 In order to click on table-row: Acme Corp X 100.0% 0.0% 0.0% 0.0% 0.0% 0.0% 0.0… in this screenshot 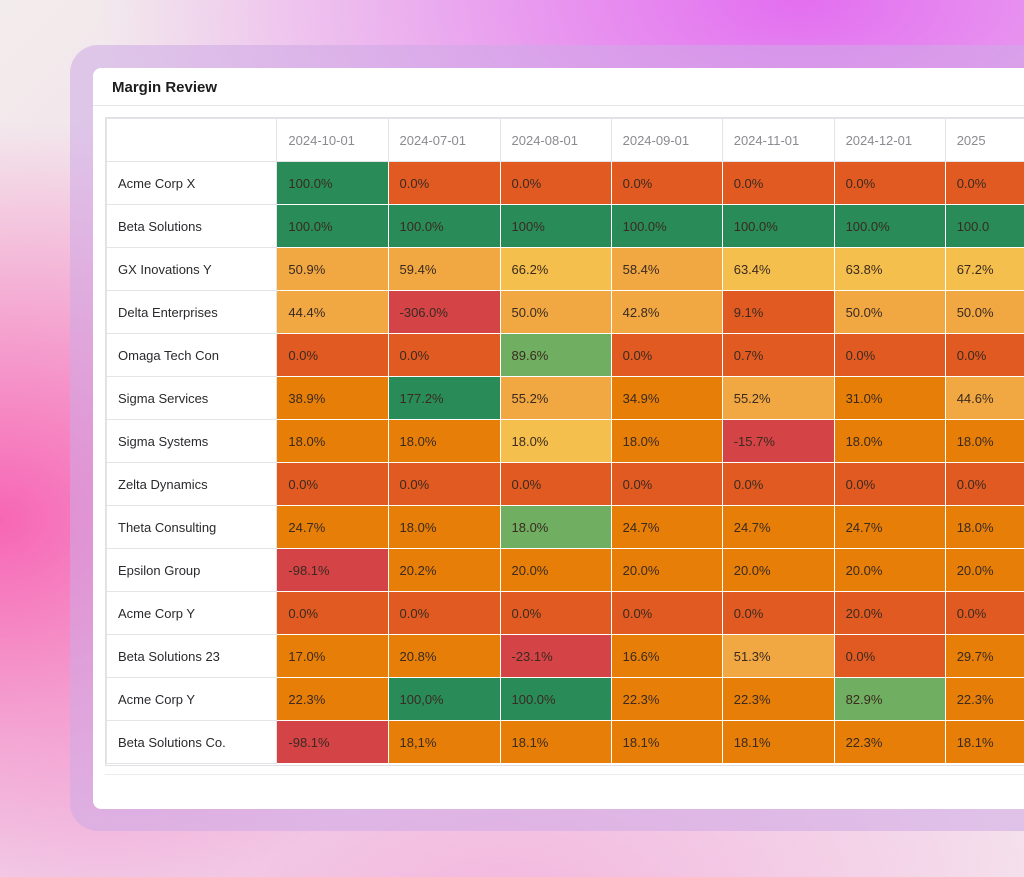, I will do `click(565, 183)`.